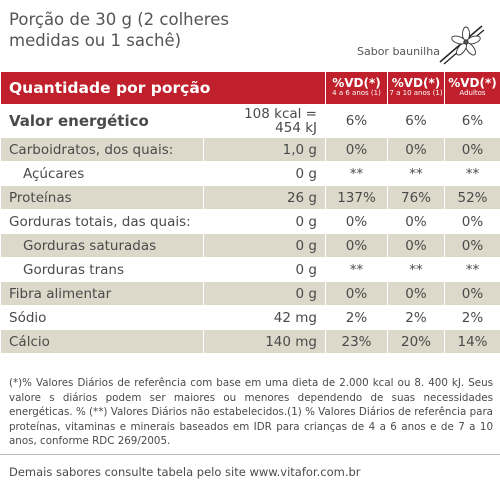 The height and width of the screenshot is (500, 500). What do you see at coordinates (410, 93) in the screenshot?
I see `vd-sub-text: 7 a 10 anos` at bounding box center [410, 93].